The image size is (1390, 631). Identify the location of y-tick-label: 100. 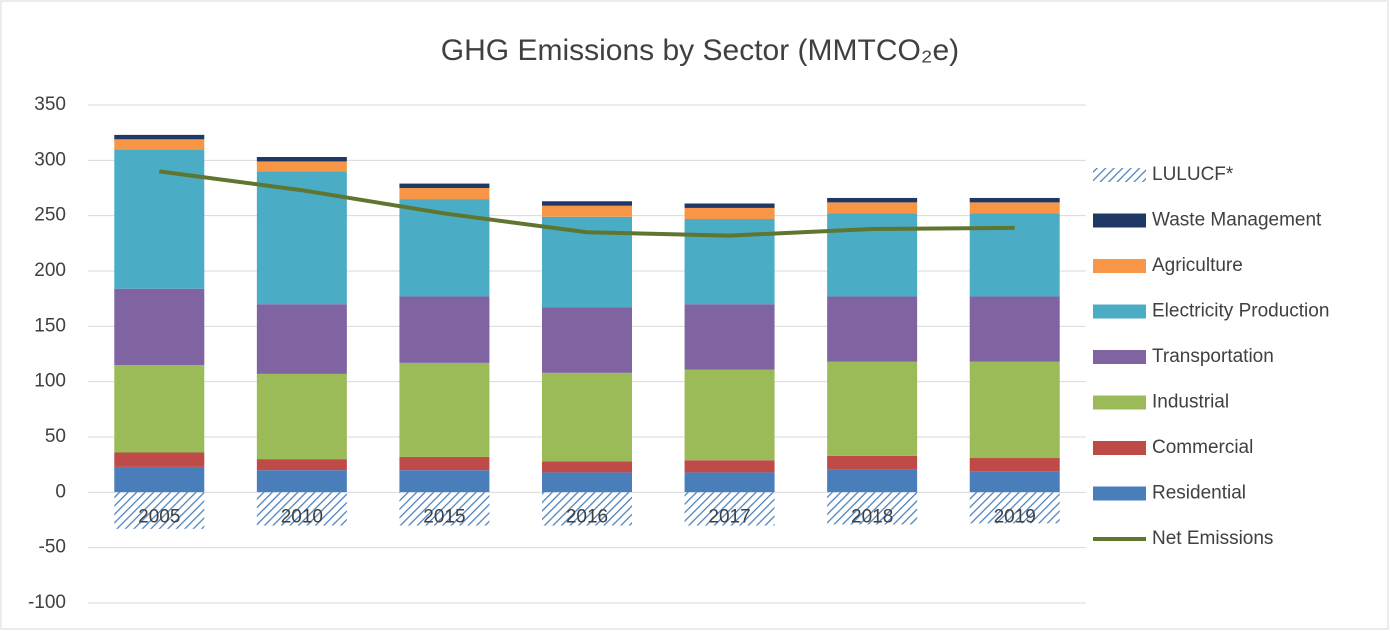
(50, 381).